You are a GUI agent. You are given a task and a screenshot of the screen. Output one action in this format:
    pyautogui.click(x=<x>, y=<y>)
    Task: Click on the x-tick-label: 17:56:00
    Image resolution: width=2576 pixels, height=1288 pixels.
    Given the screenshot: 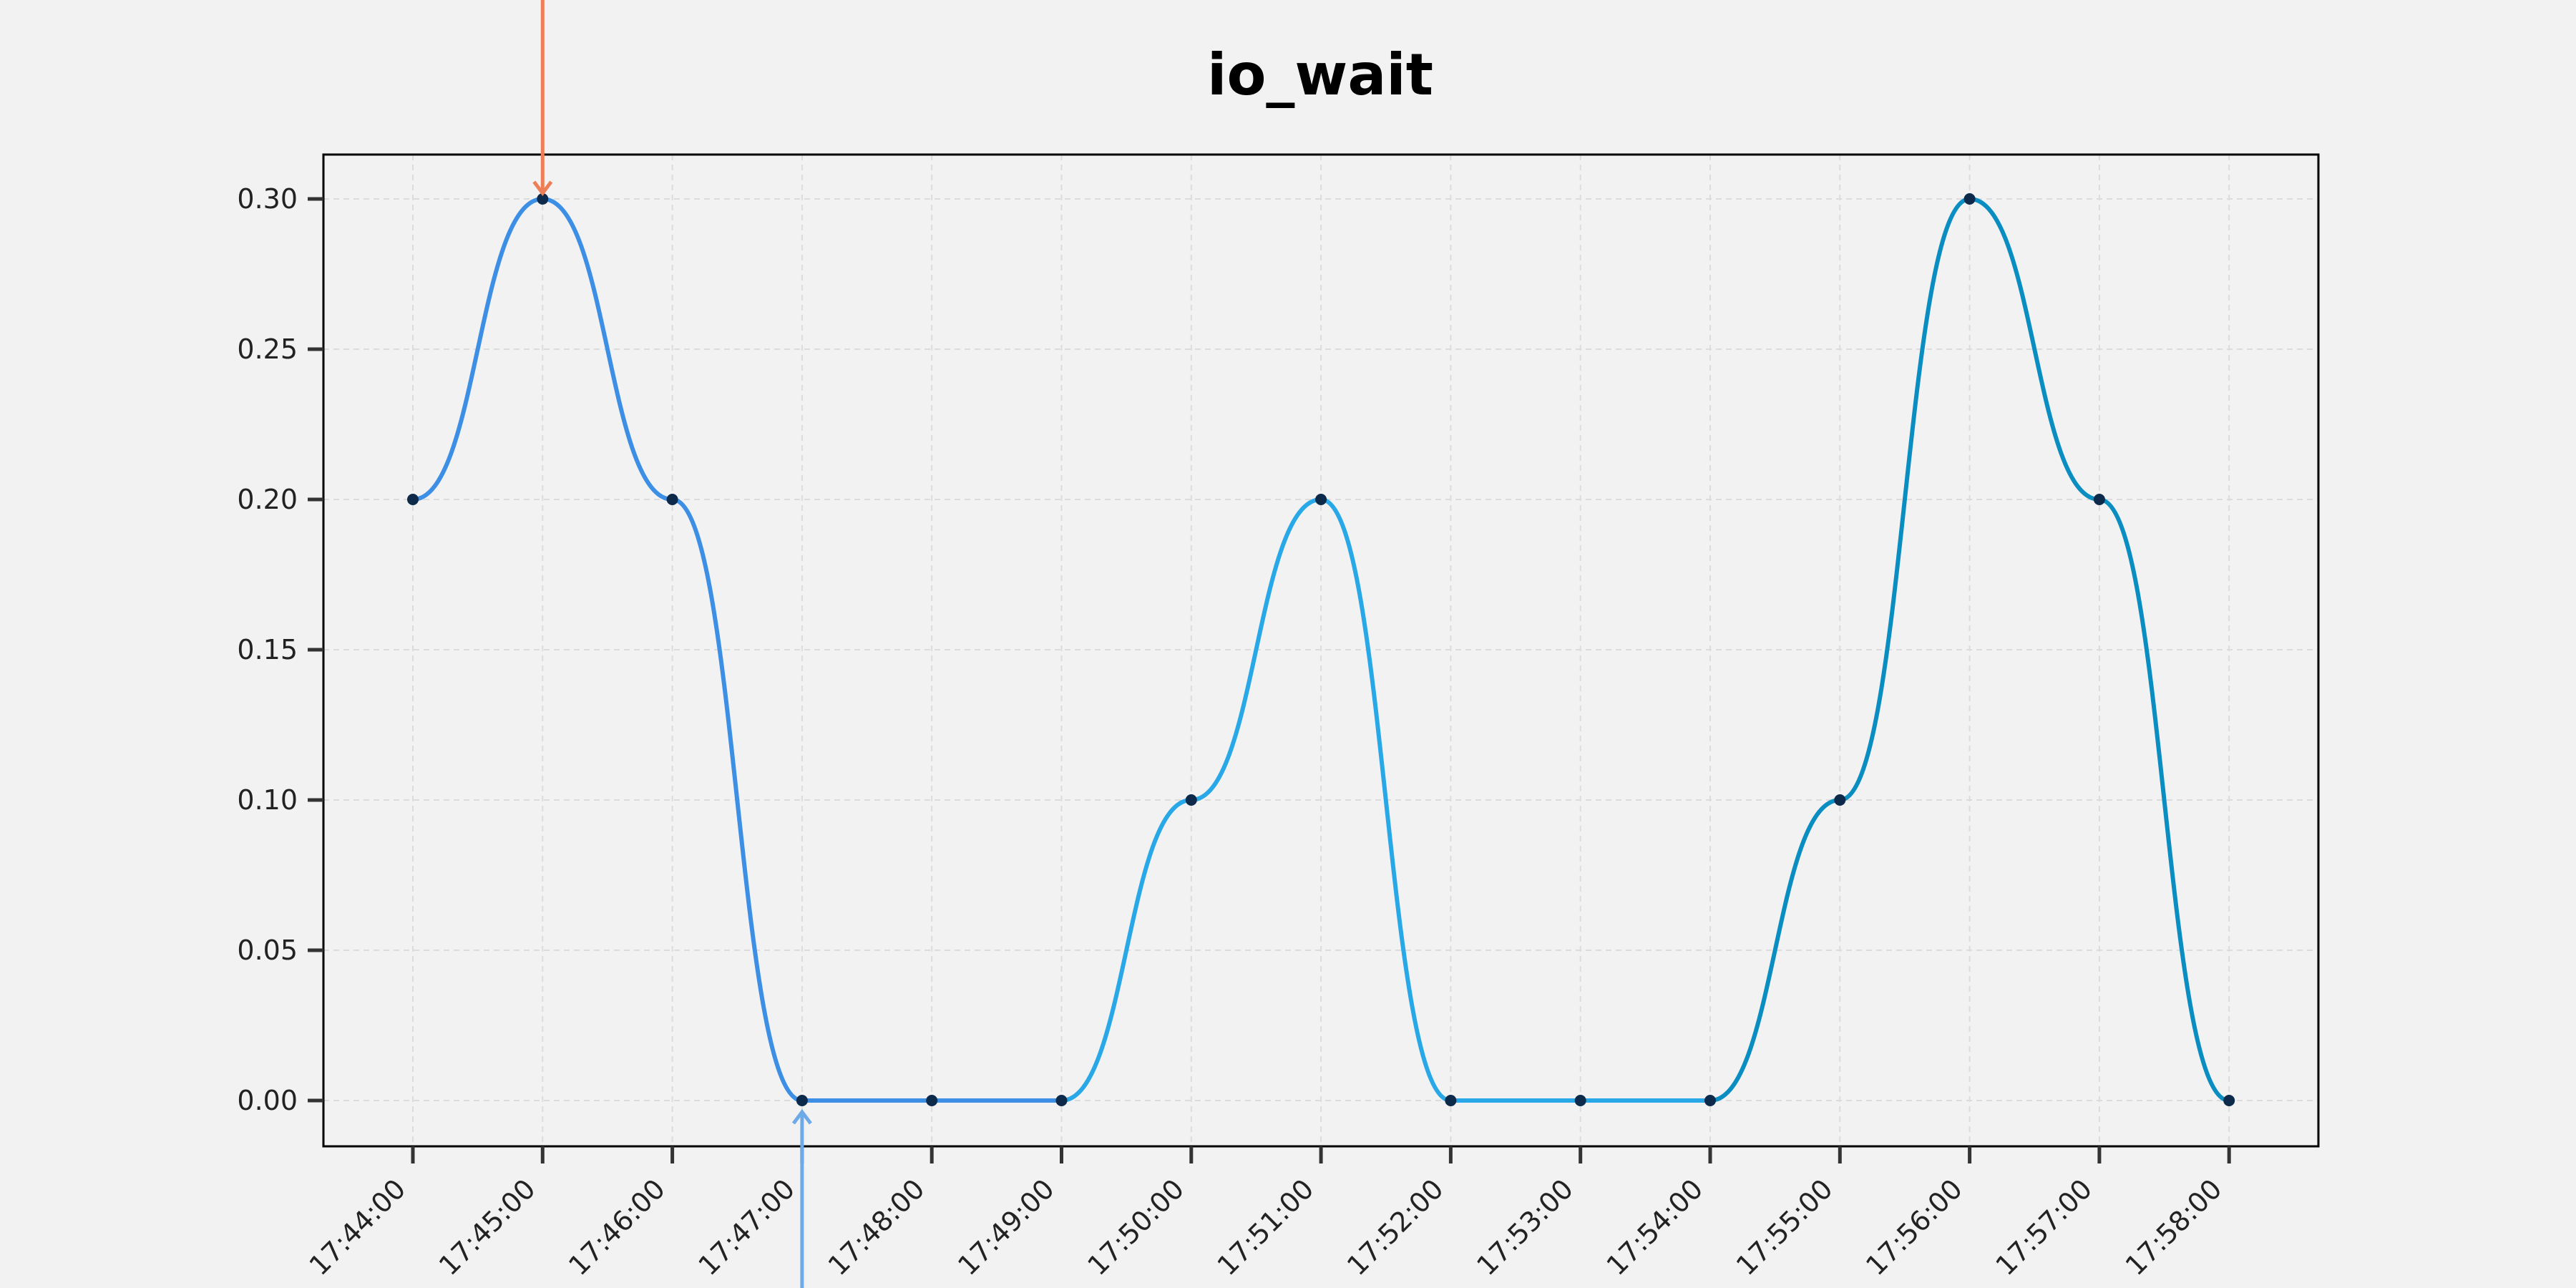 What is the action you would take?
    pyautogui.click(x=1914, y=1227)
    